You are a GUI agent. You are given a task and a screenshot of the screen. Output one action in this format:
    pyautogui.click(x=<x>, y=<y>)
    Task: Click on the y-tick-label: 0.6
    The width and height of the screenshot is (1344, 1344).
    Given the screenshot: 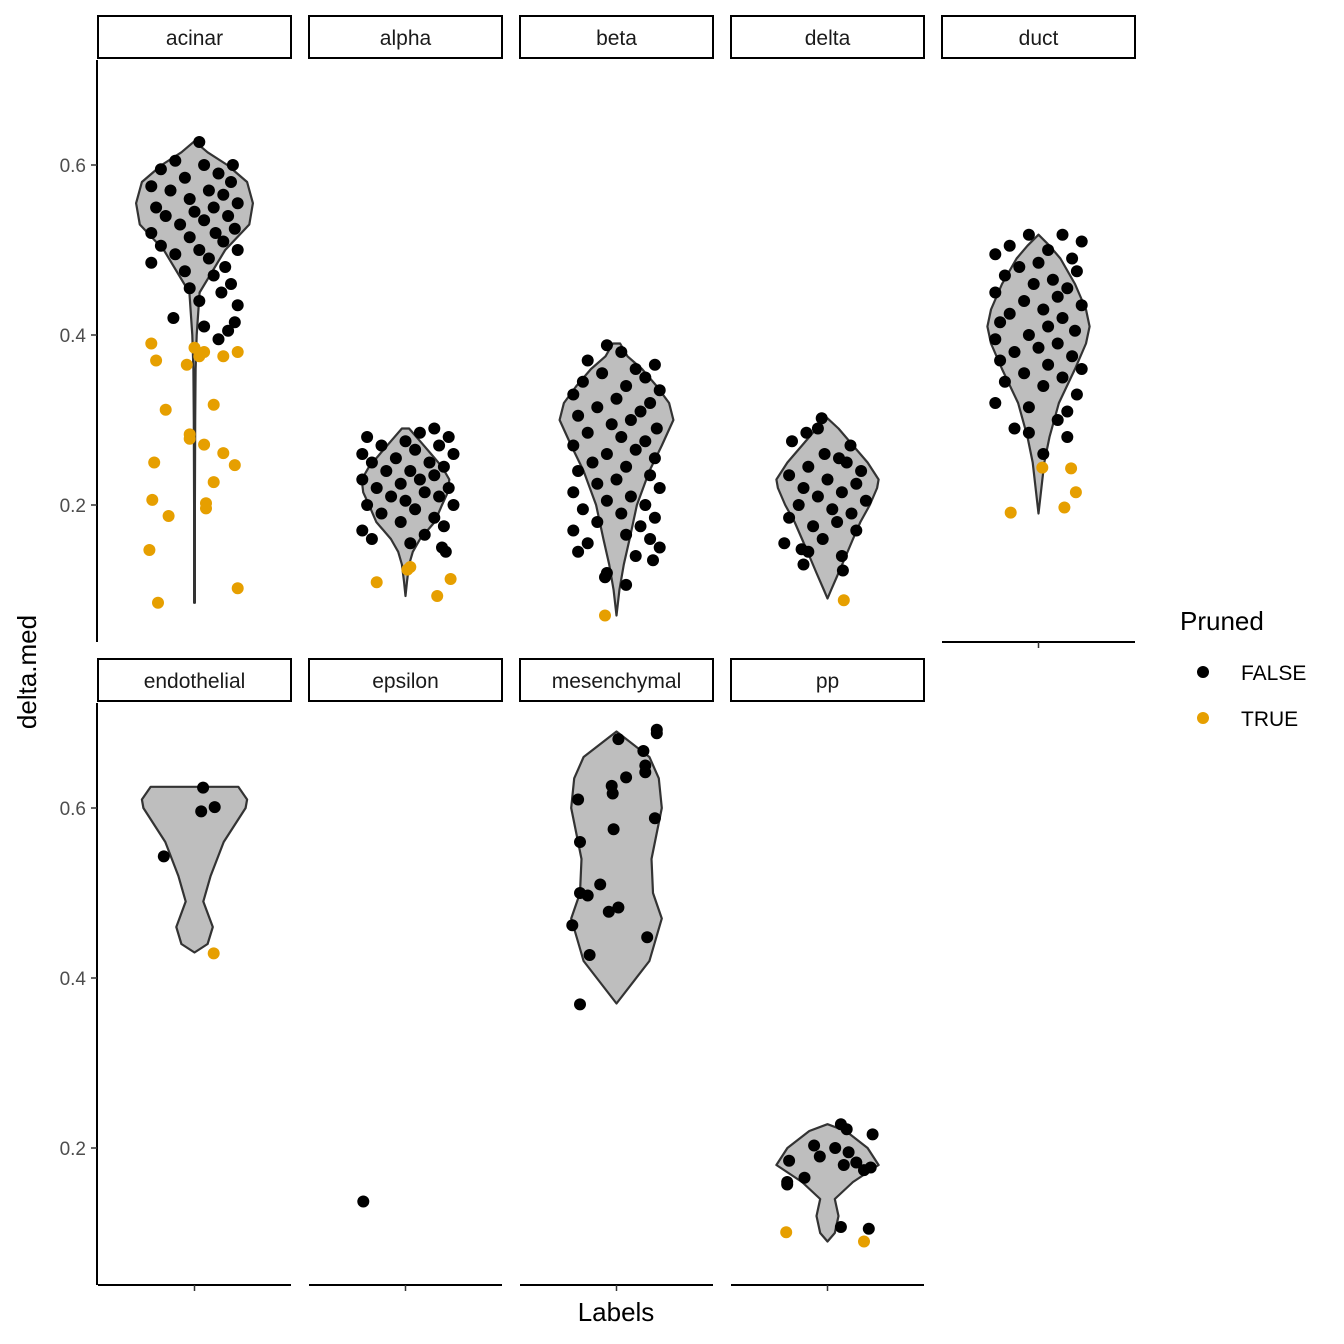 What is the action you would take?
    pyautogui.click(x=73, y=166)
    